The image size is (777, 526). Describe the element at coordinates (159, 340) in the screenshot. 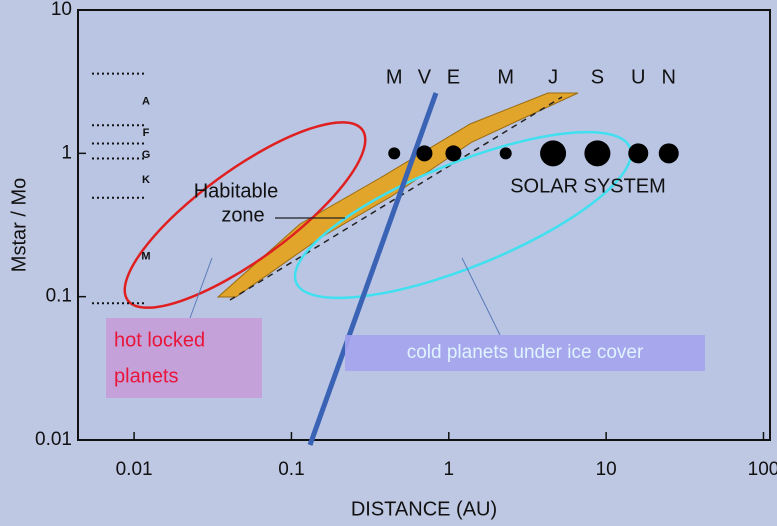

I see `annotation: hot locked` at that location.